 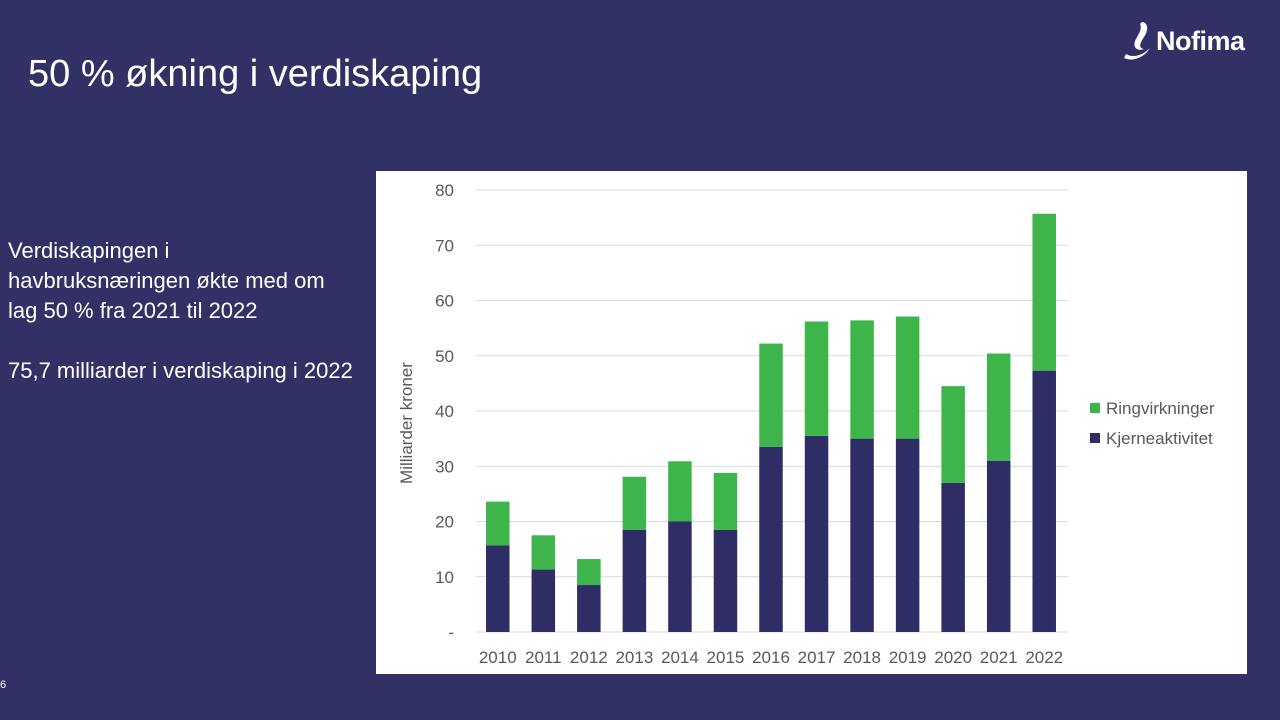 What do you see at coordinates (255, 74) in the screenshot?
I see `slide-title: 50 % økning i verdiskaping` at bounding box center [255, 74].